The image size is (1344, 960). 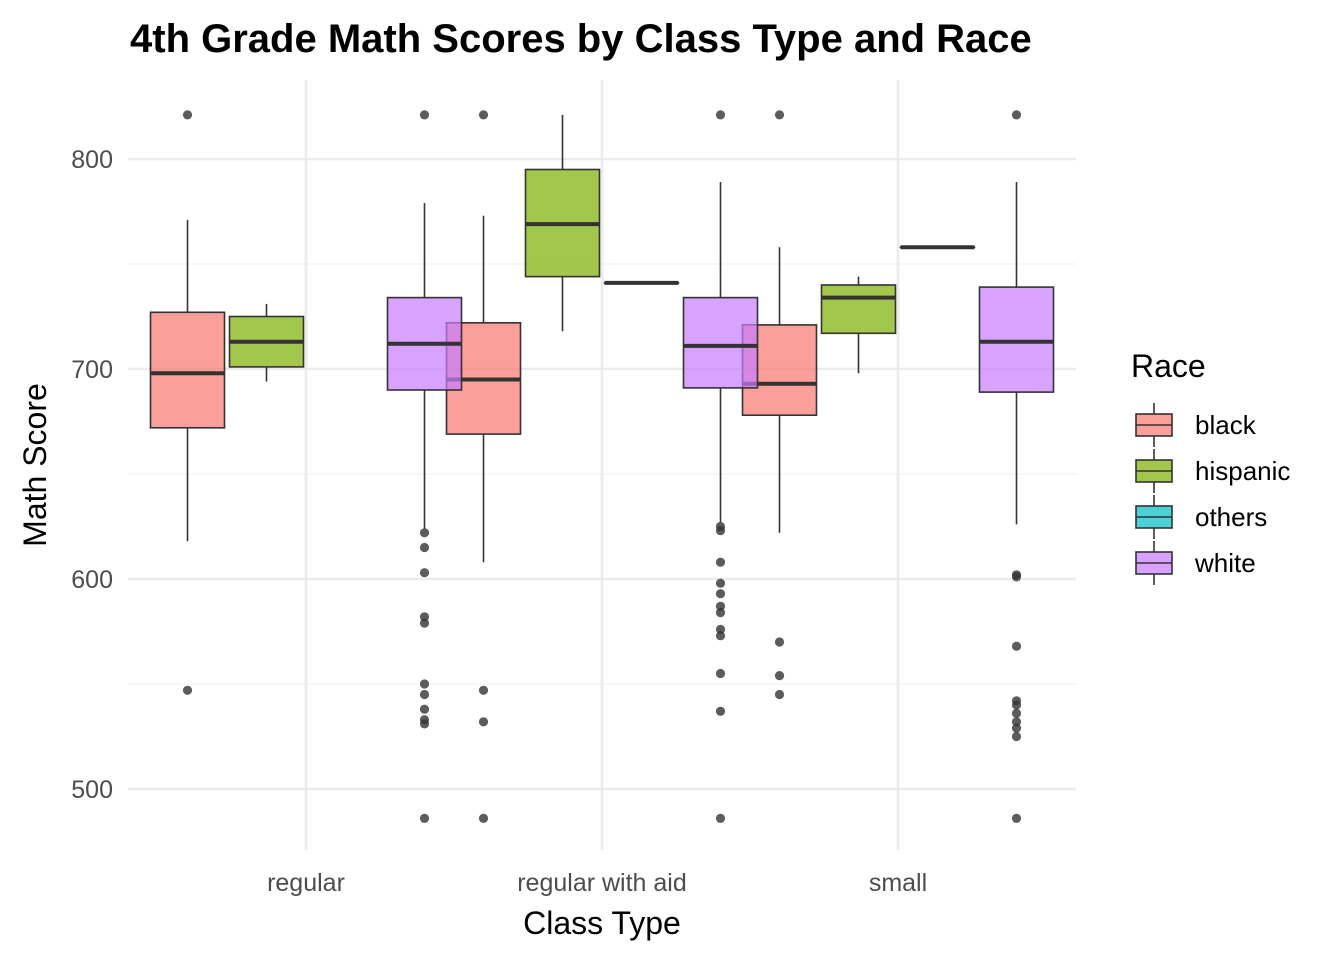 I want to click on x-axis-title: Class Type, so click(x=602, y=923).